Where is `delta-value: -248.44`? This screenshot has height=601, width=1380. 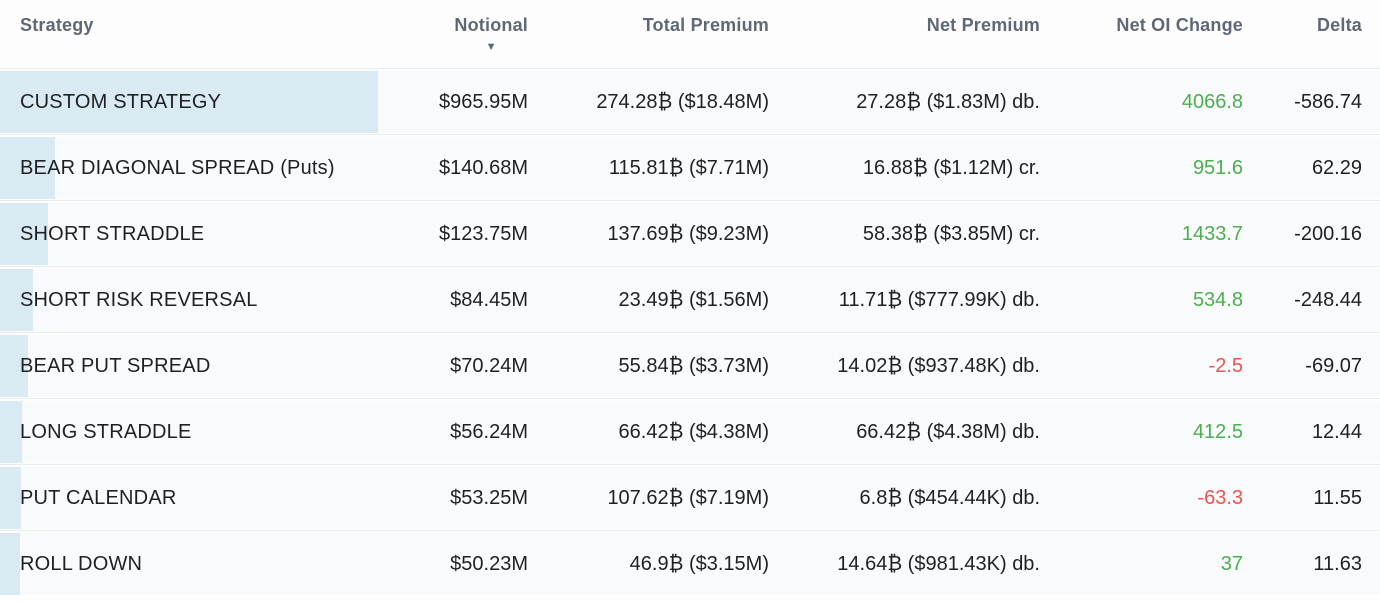 delta-value: -248.44 is located at coordinates (1328, 299).